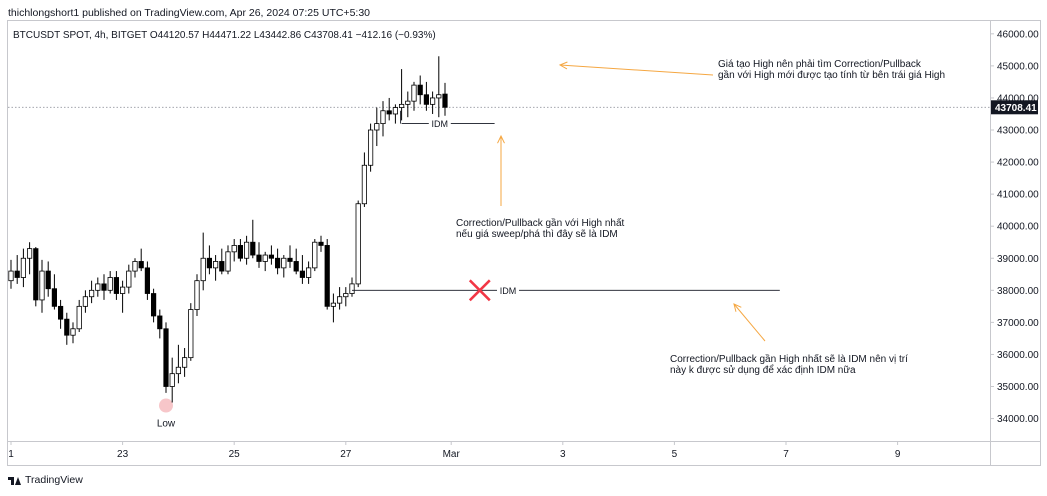 The image size is (1047, 496). What do you see at coordinates (537, 234) in the screenshot?
I see `annotation-text: nếu giá sweep/phá thì đây sẽ là IDM` at bounding box center [537, 234].